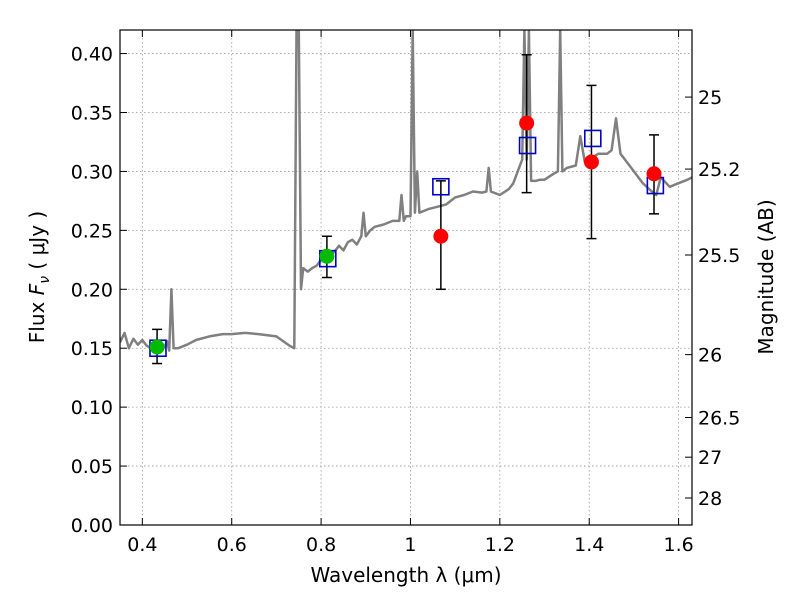 This screenshot has width=800, height=600. Describe the element at coordinates (37, 243) in the screenshot. I see `y-label-suffix: ( μJy )` at that location.